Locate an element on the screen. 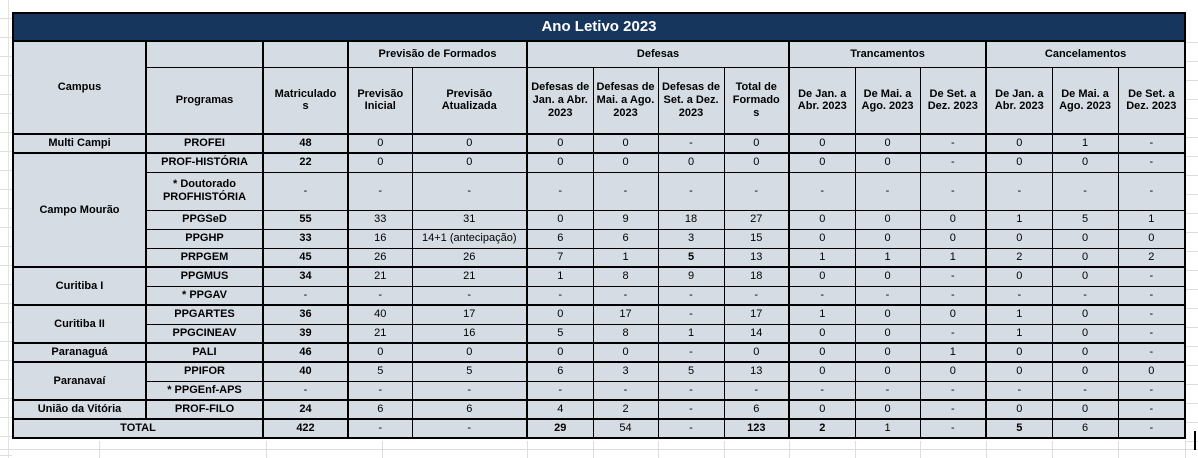 The height and width of the screenshot is (458, 1198). cell-campus: Curitiba II is located at coordinates (79, 324).